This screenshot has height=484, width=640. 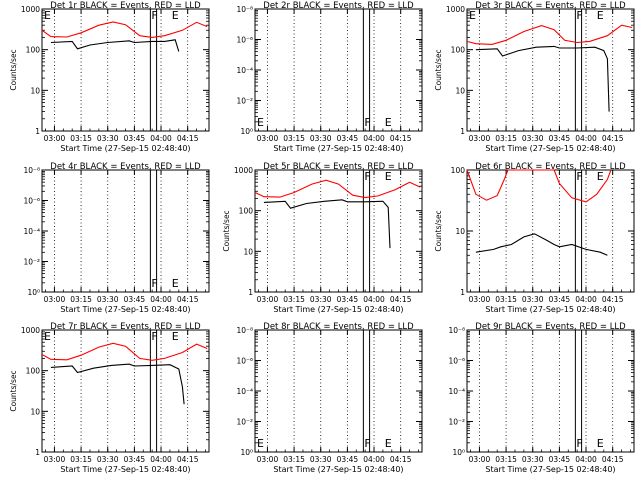 What do you see at coordinates (246, 452) in the screenshot?
I see `y-tick-label: 10⁰` at bounding box center [246, 452].